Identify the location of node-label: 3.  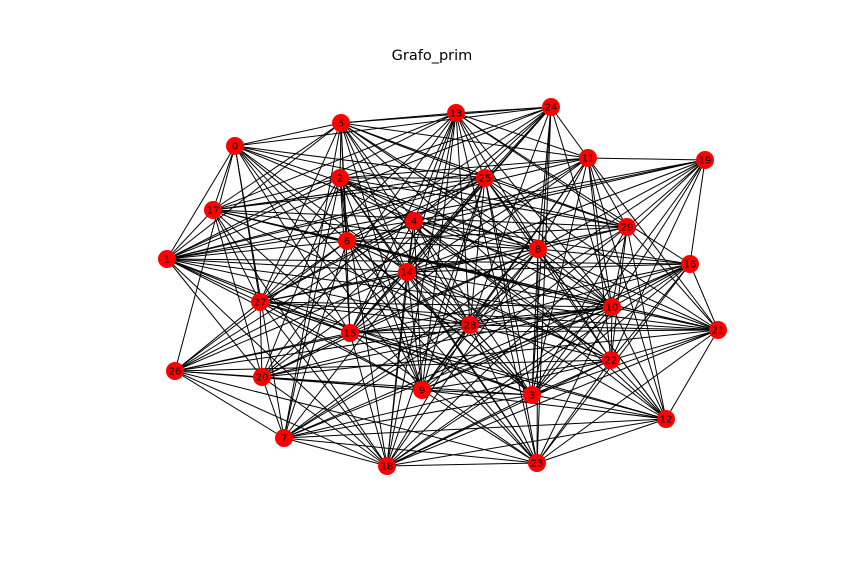
(532, 396).